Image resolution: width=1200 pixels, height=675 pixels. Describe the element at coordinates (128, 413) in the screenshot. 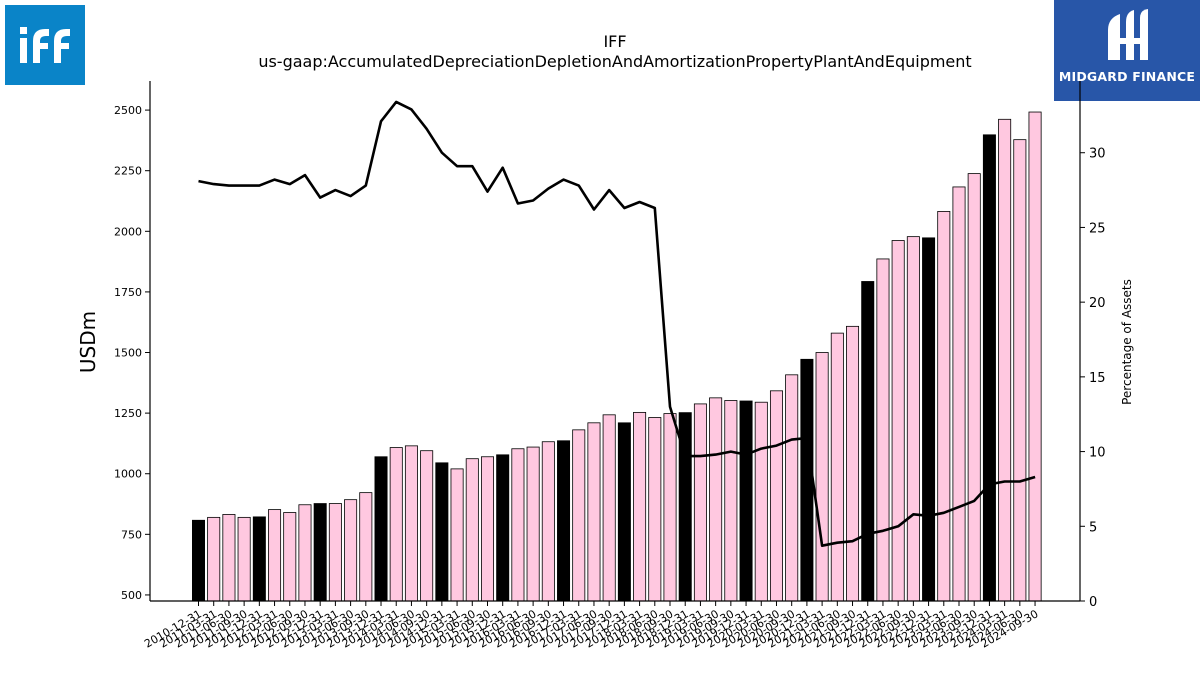

I see `y-tick-label-left: 1250` at that location.